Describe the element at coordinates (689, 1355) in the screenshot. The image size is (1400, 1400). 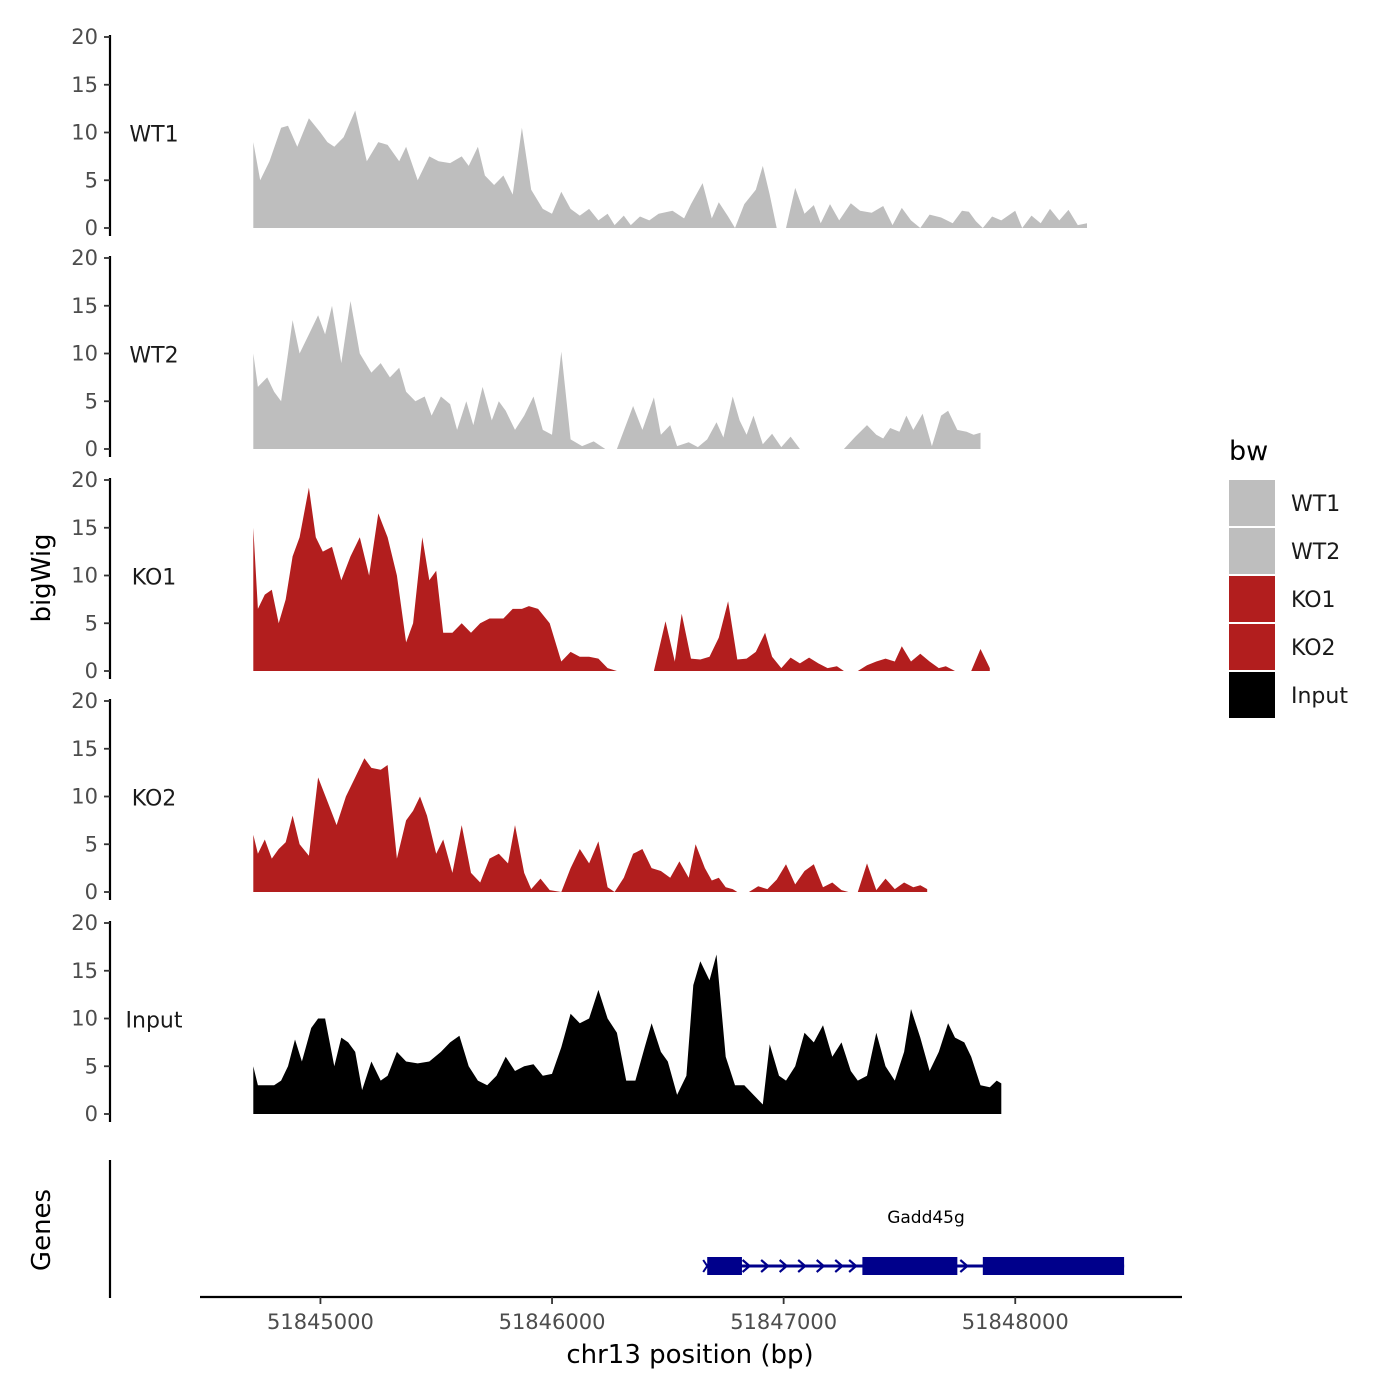
I see `x-axis-title: chr13 position (bp)` at that location.